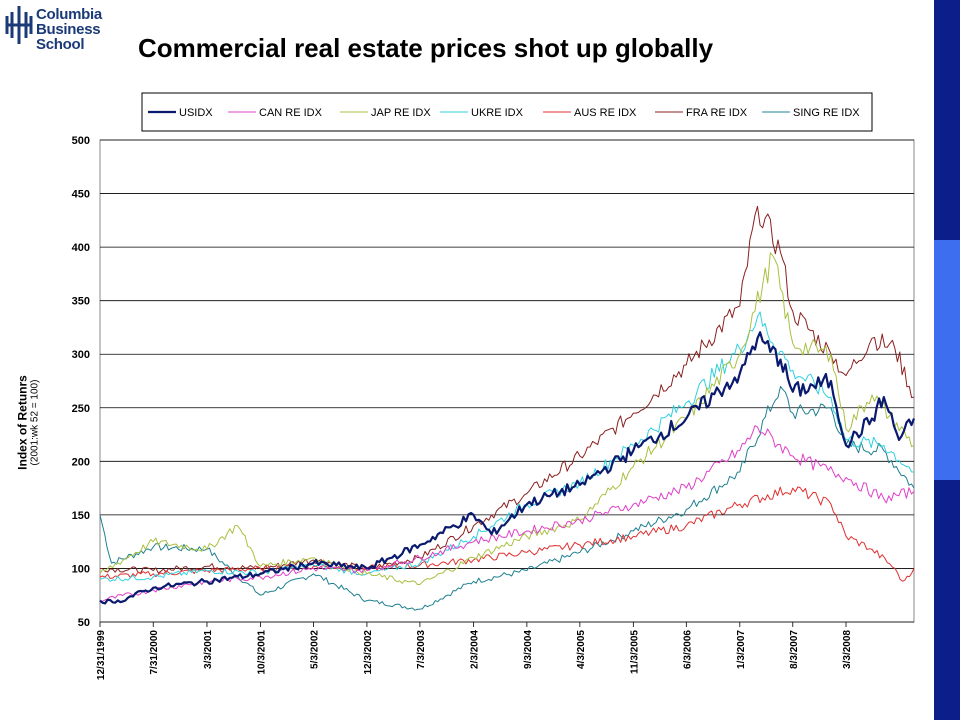  I want to click on legend-label: CAN RE IDX, so click(291, 113).